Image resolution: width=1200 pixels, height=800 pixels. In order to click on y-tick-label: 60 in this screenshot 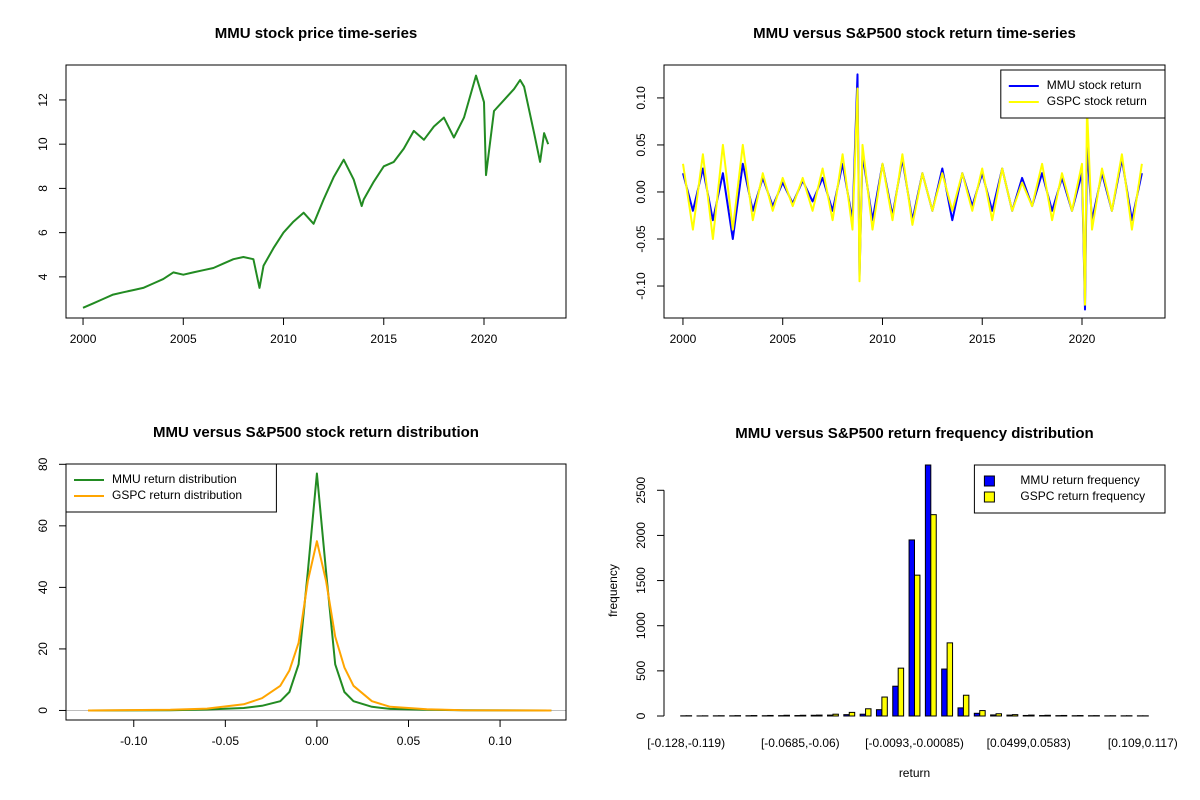, I will do `click(43, 526)`.